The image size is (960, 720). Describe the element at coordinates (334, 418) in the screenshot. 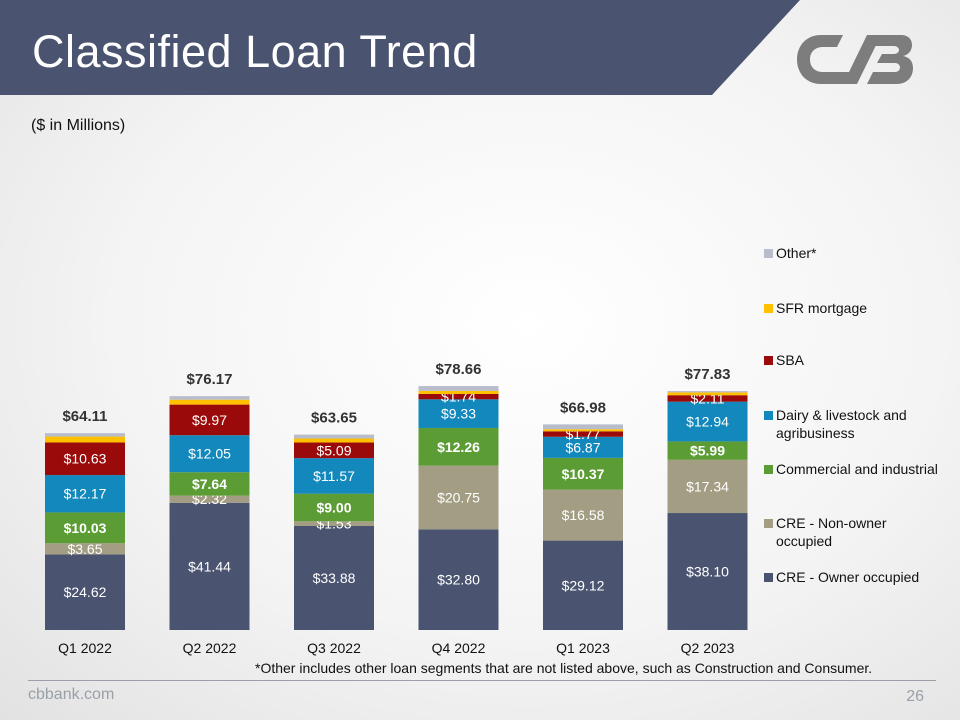

I see `total-label: $63.65` at that location.